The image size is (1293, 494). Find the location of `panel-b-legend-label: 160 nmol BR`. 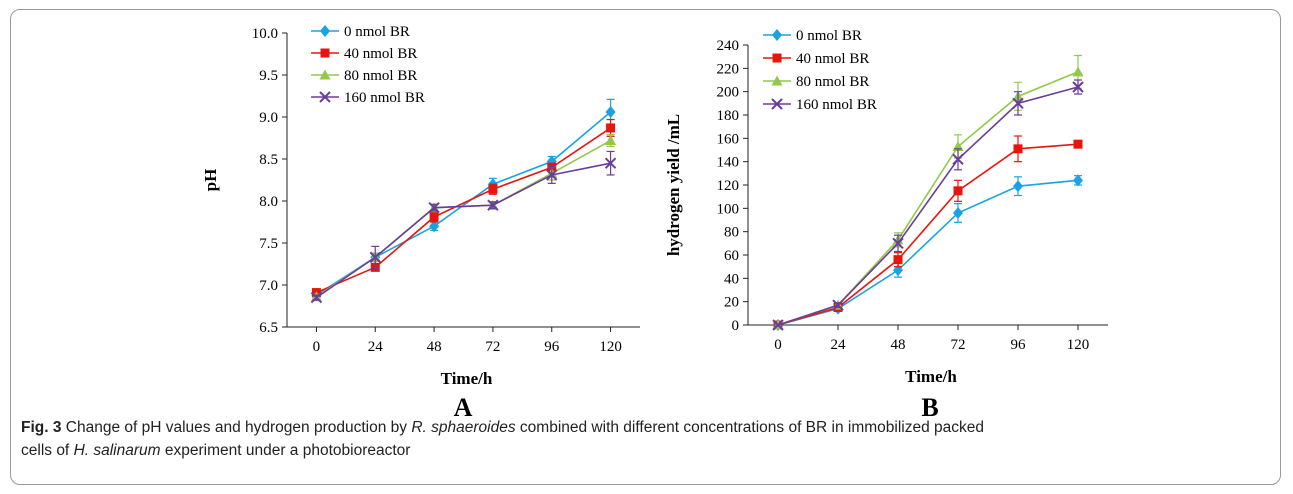

panel-b-legend-label: 160 nmol BR is located at coordinates (836, 105).